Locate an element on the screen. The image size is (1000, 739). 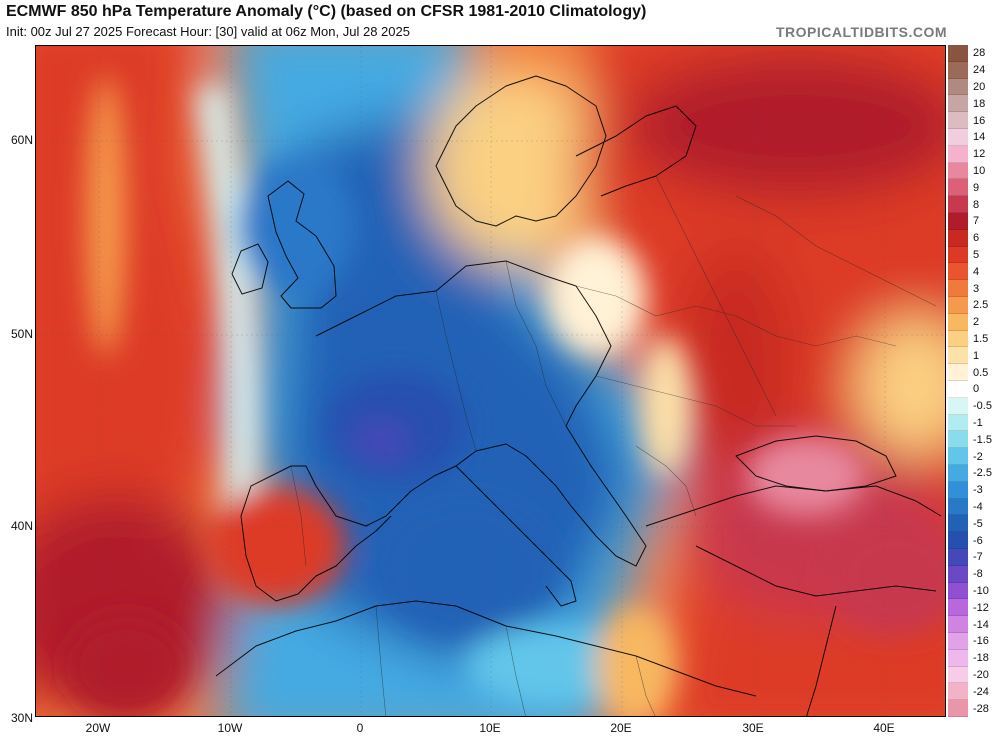
colorbar-level: 24 is located at coordinates (974, 70).